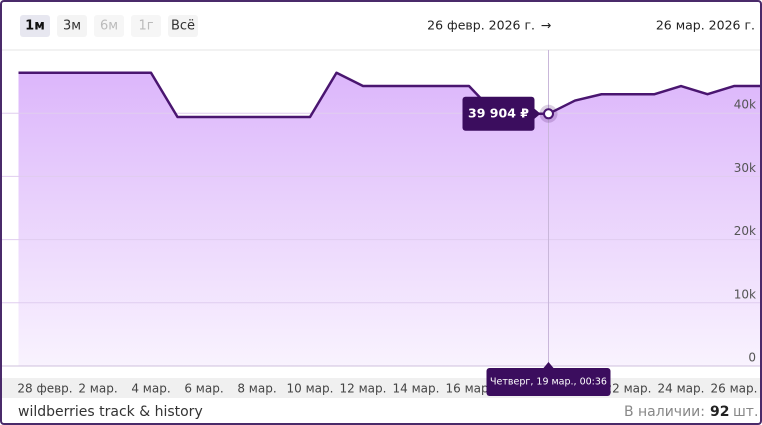  I want to click on line, so click(389, 95).